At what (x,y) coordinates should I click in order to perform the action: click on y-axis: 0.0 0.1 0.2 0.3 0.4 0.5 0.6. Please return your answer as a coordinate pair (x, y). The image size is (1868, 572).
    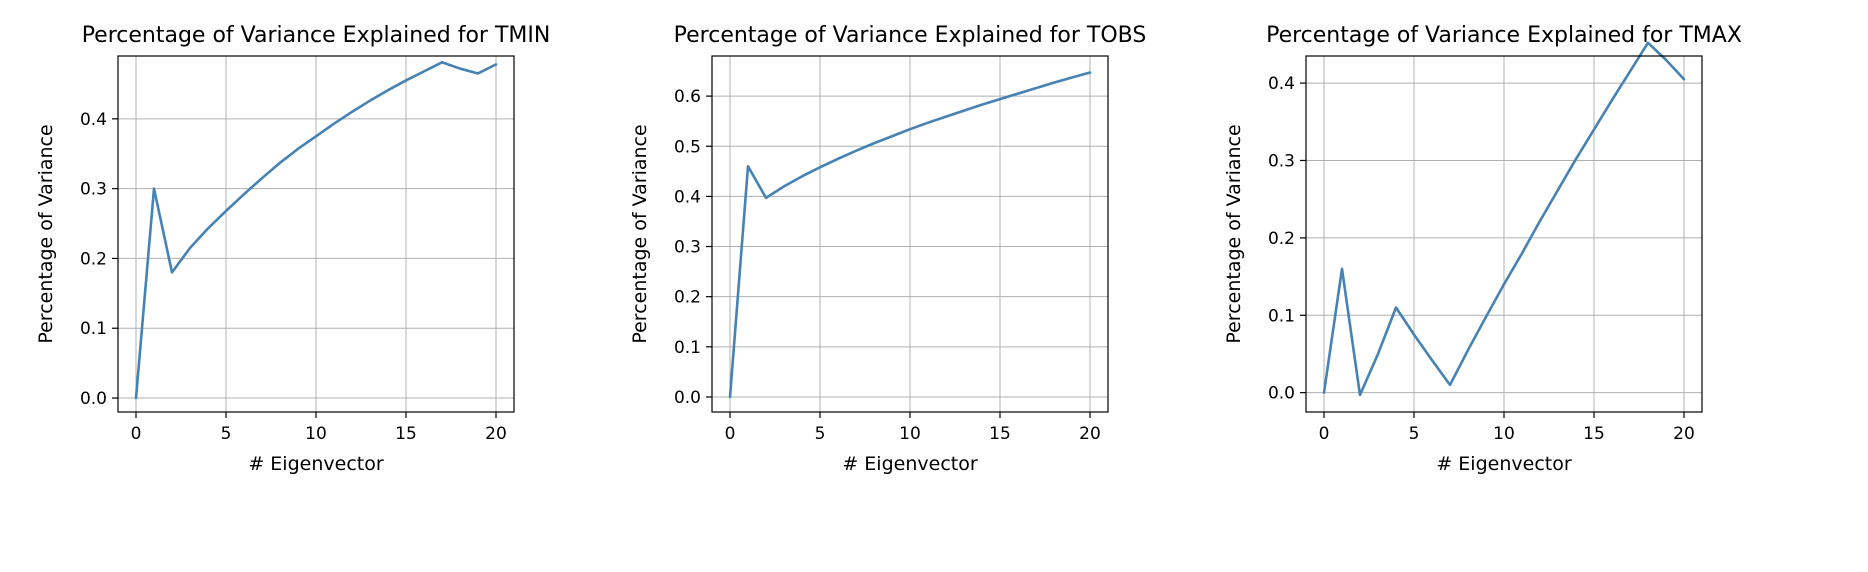
    Looking at the image, I should click on (693, 247).